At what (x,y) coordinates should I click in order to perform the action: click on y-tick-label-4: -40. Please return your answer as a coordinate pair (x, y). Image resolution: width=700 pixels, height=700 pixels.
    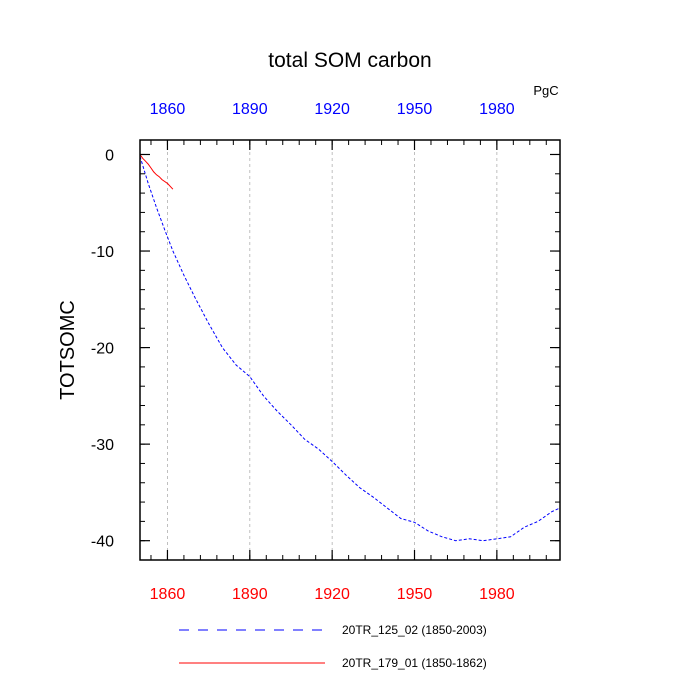
    Looking at the image, I should click on (102, 542).